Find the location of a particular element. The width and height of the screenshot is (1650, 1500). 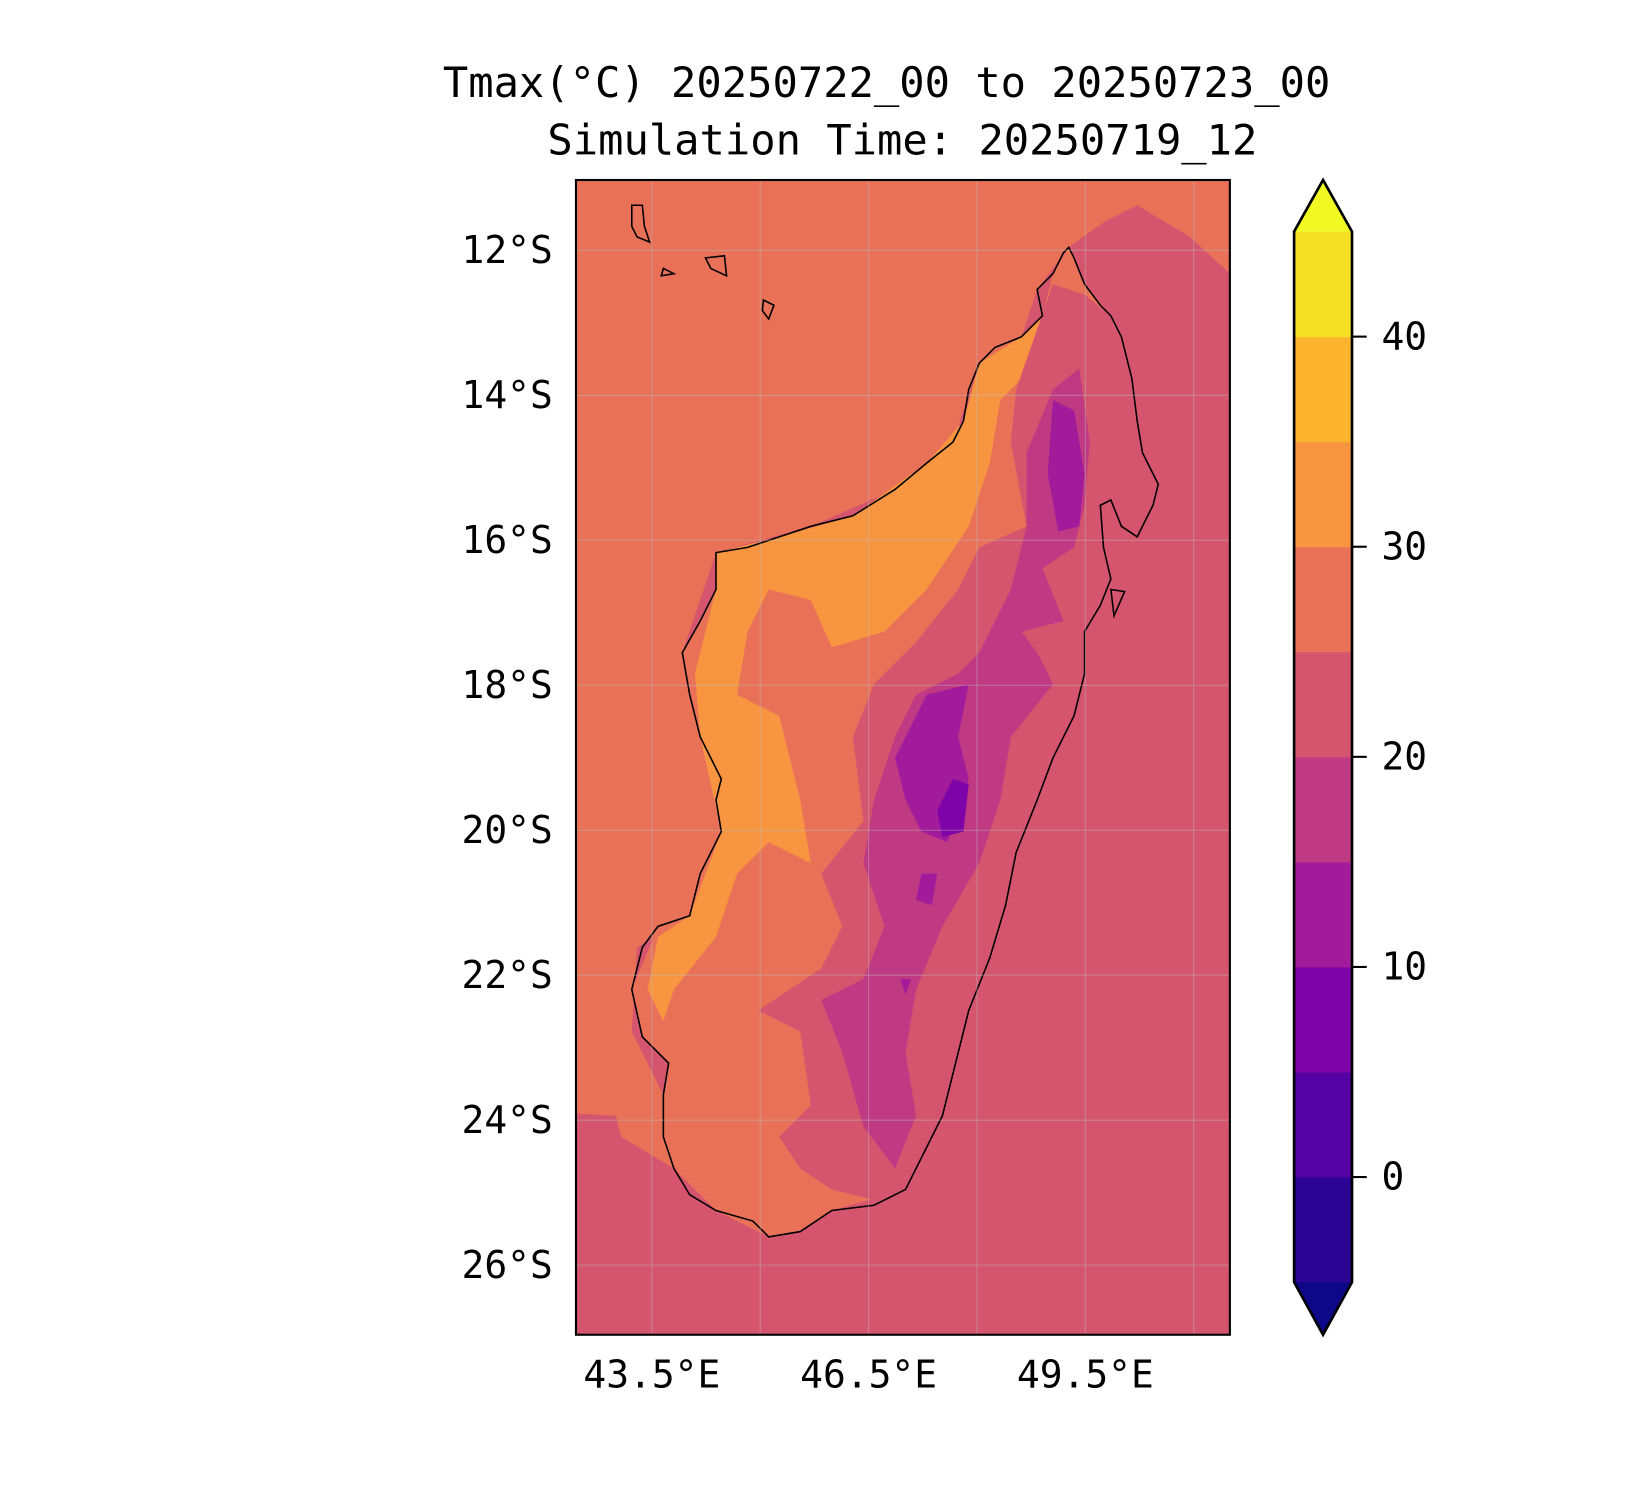

x-tick-label: 46.5°E is located at coordinates (868, 1374).